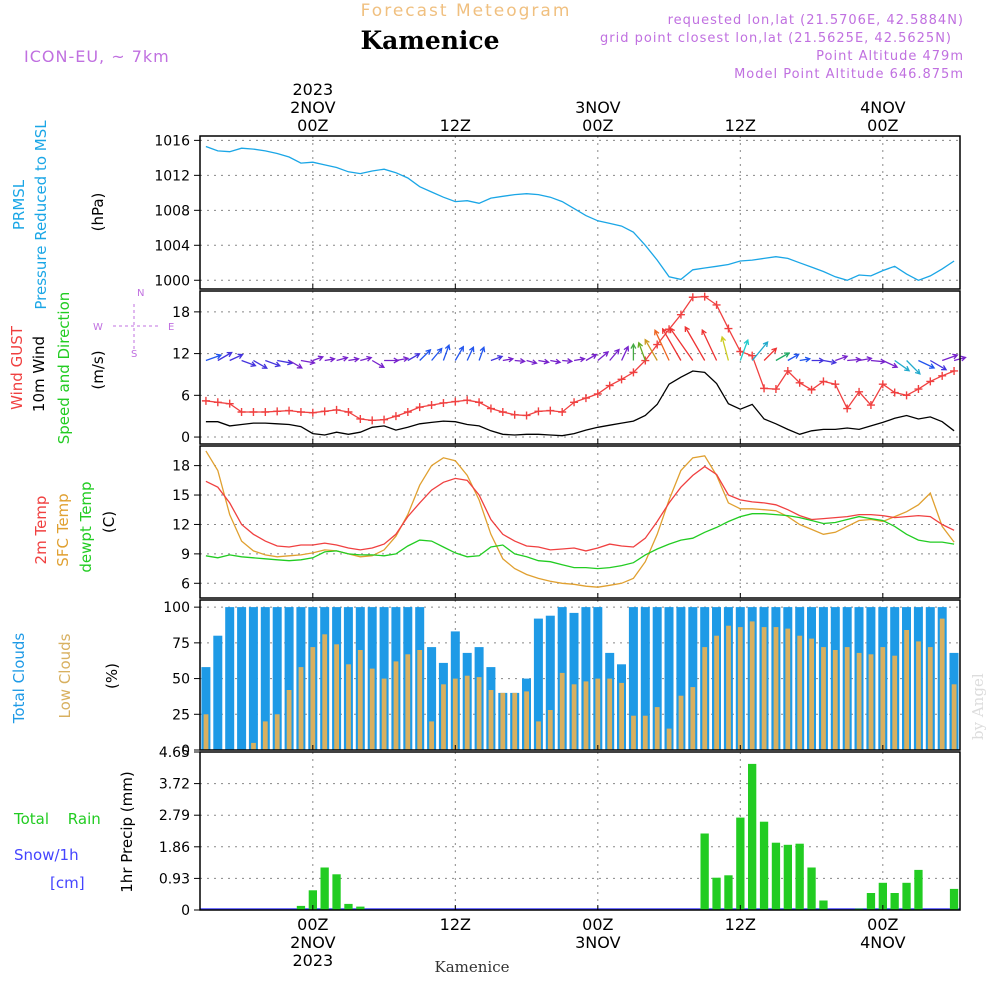 The width and height of the screenshot is (1000, 1004). What do you see at coordinates (174, 785) in the screenshot?
I see `ytick-label-4: 3.72` at bounding box center [174, 785].